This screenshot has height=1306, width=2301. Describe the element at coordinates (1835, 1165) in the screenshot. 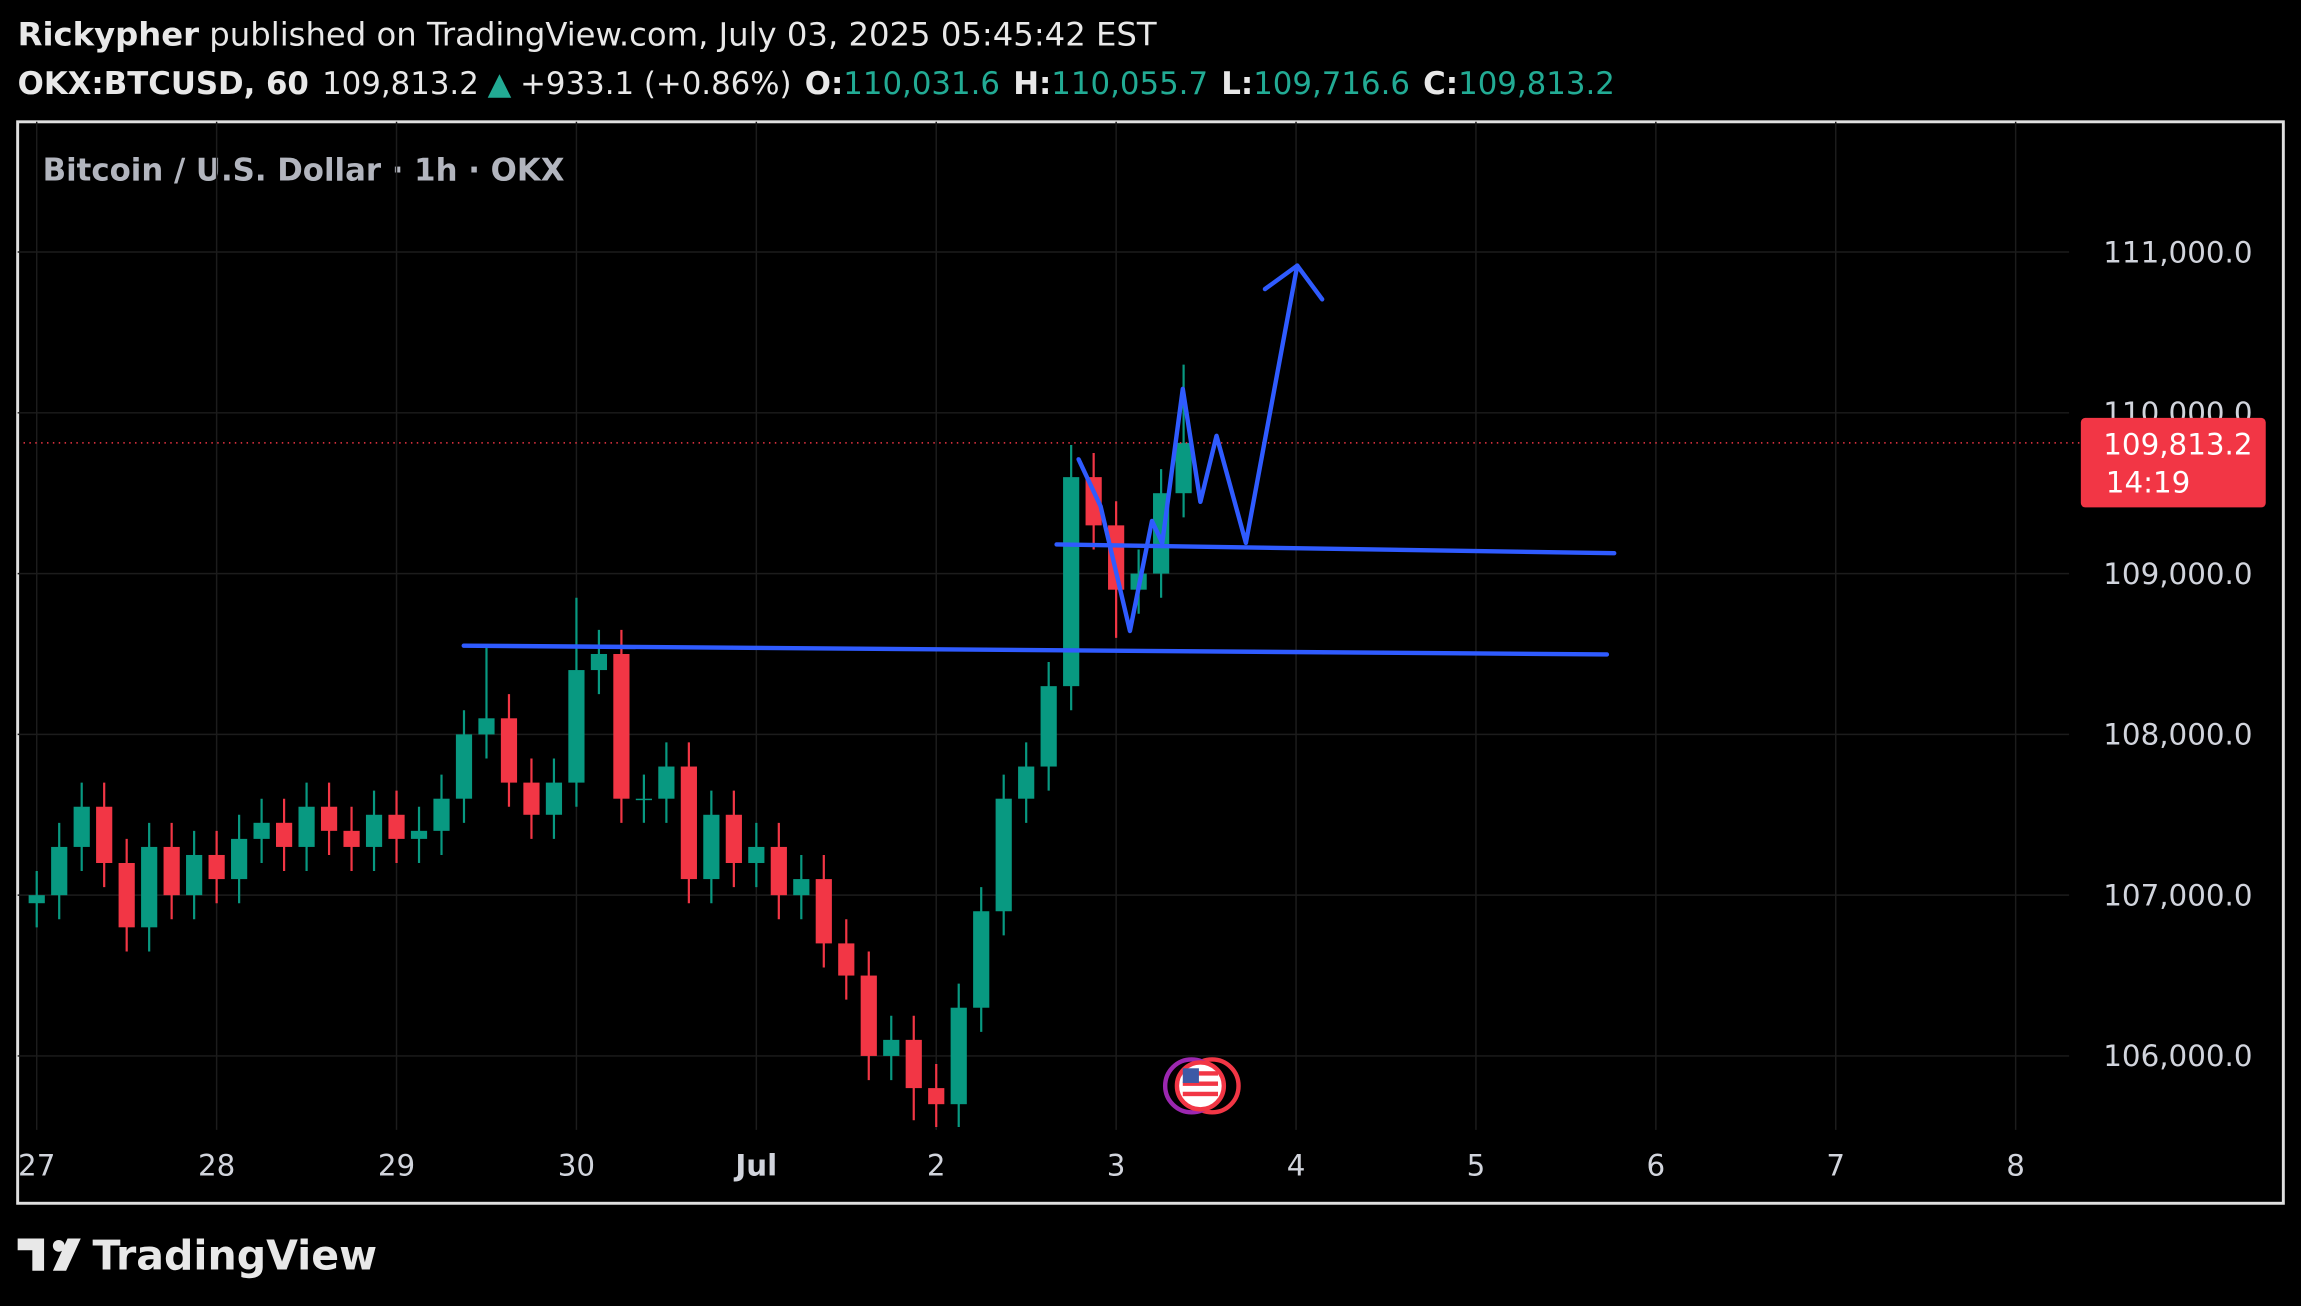

I see `x-tick-label: 7` at that location.